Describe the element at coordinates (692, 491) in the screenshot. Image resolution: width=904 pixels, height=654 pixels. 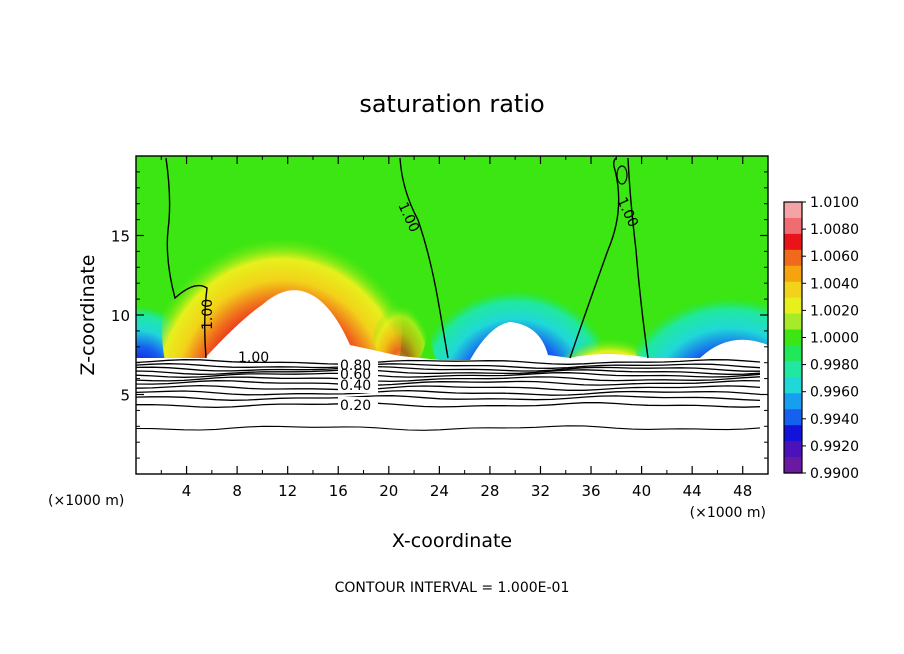
I see `x-tick-label-10: 44` at that location.